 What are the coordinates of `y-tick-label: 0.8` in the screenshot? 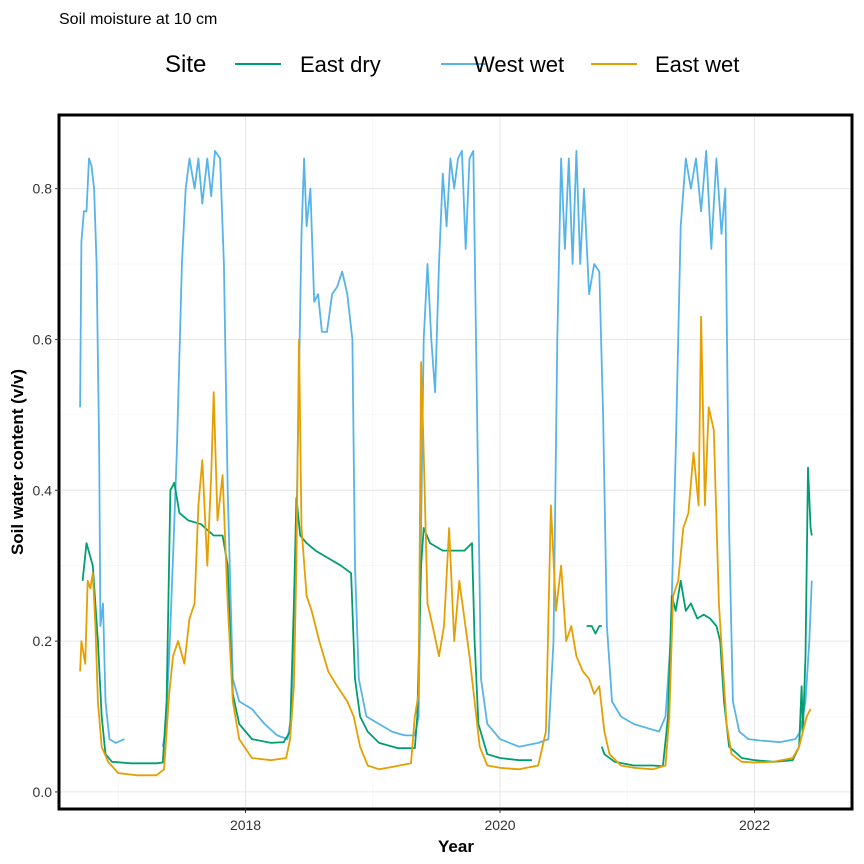 It's located at (43, 189).